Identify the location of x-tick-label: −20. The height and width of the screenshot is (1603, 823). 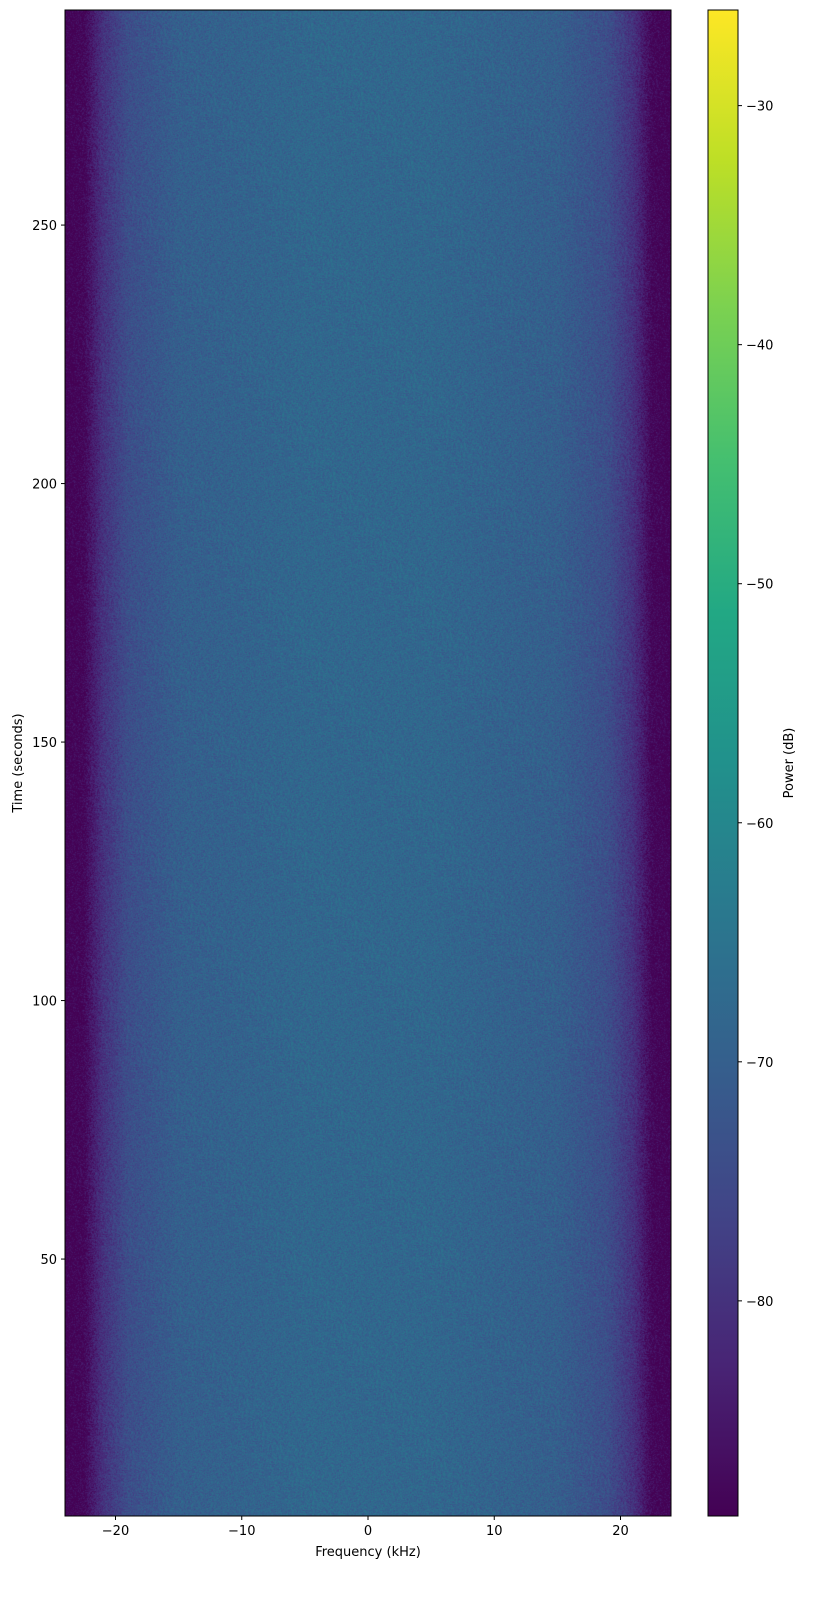
(115, 1531).